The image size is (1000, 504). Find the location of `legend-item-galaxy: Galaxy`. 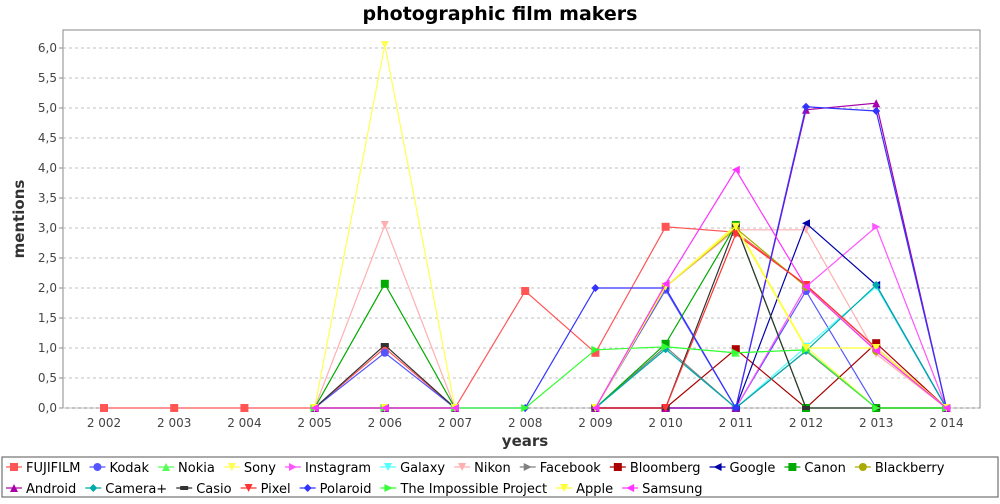

legend-item-galaxy: Galaxy is located at coordinates (412, 468).